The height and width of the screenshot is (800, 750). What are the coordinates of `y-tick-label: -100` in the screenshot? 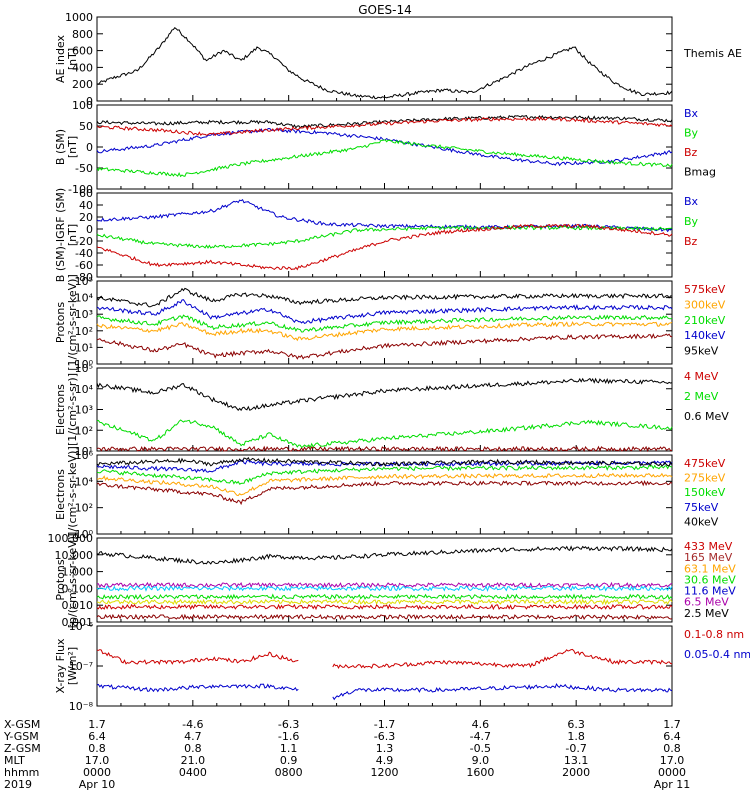 It's located at (80, 189).